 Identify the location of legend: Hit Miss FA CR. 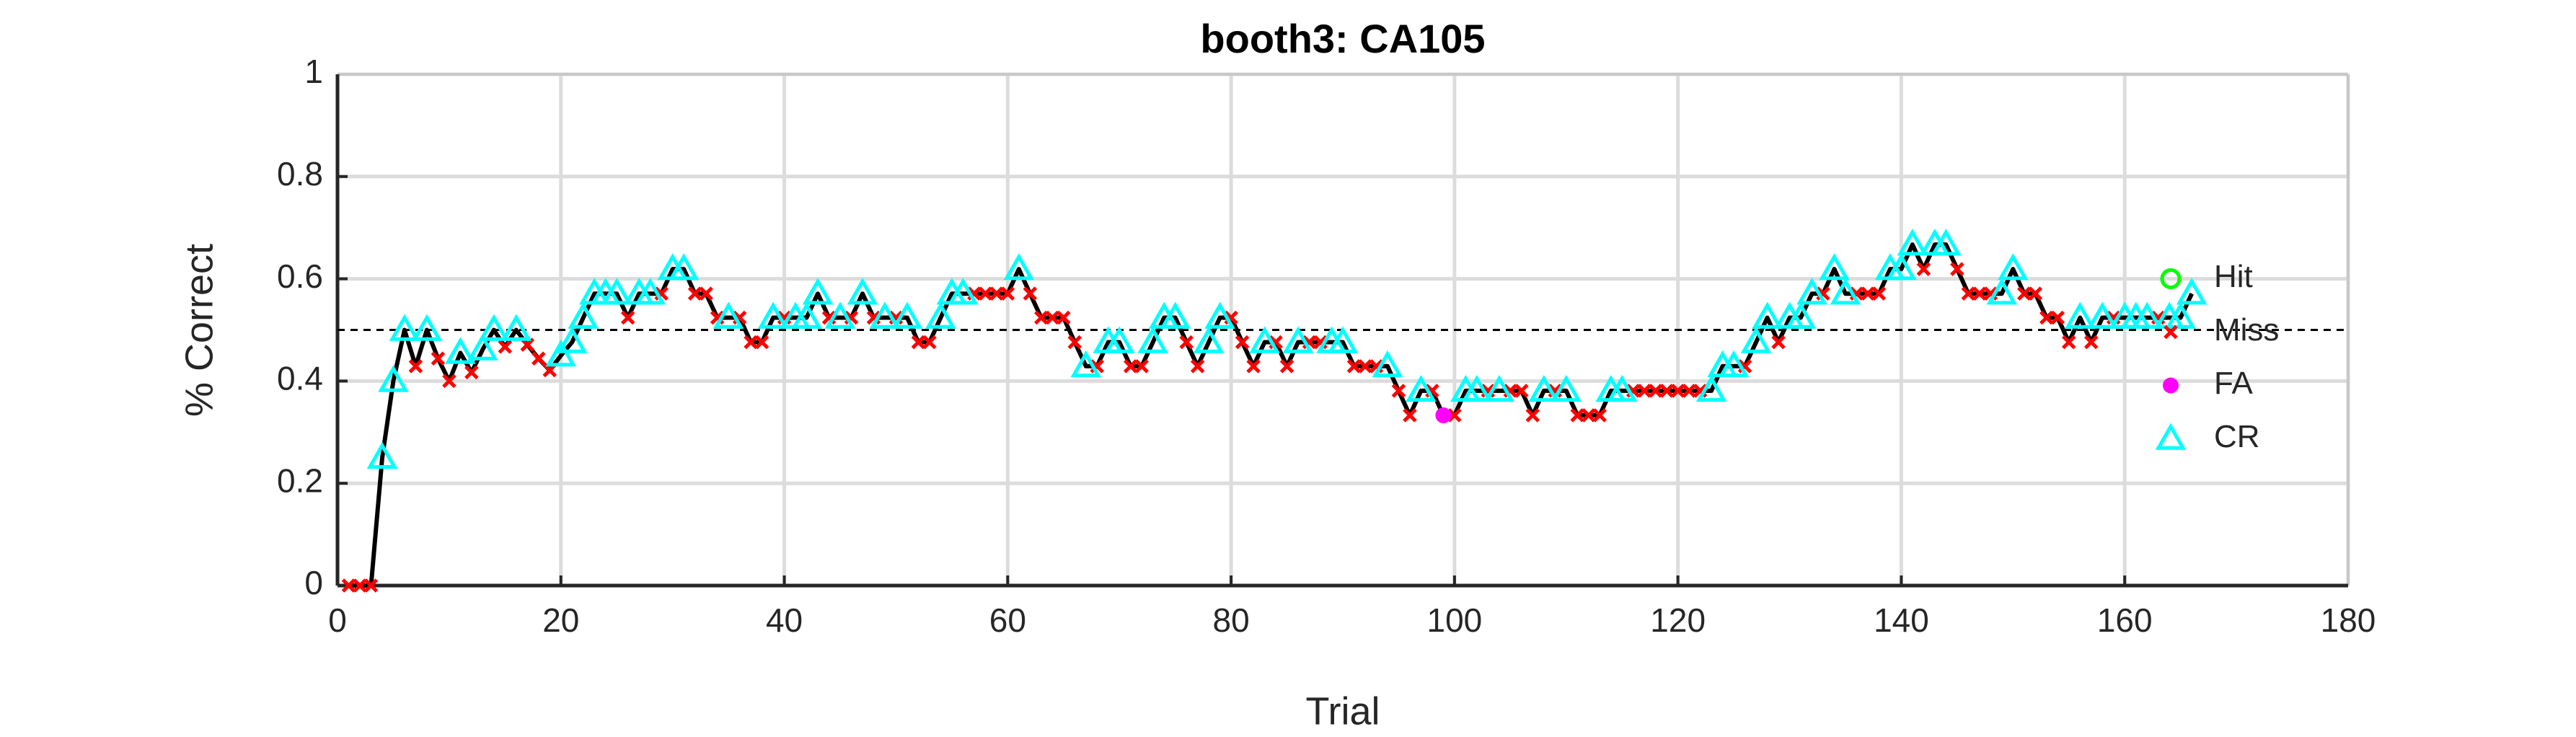
(2217, 356).